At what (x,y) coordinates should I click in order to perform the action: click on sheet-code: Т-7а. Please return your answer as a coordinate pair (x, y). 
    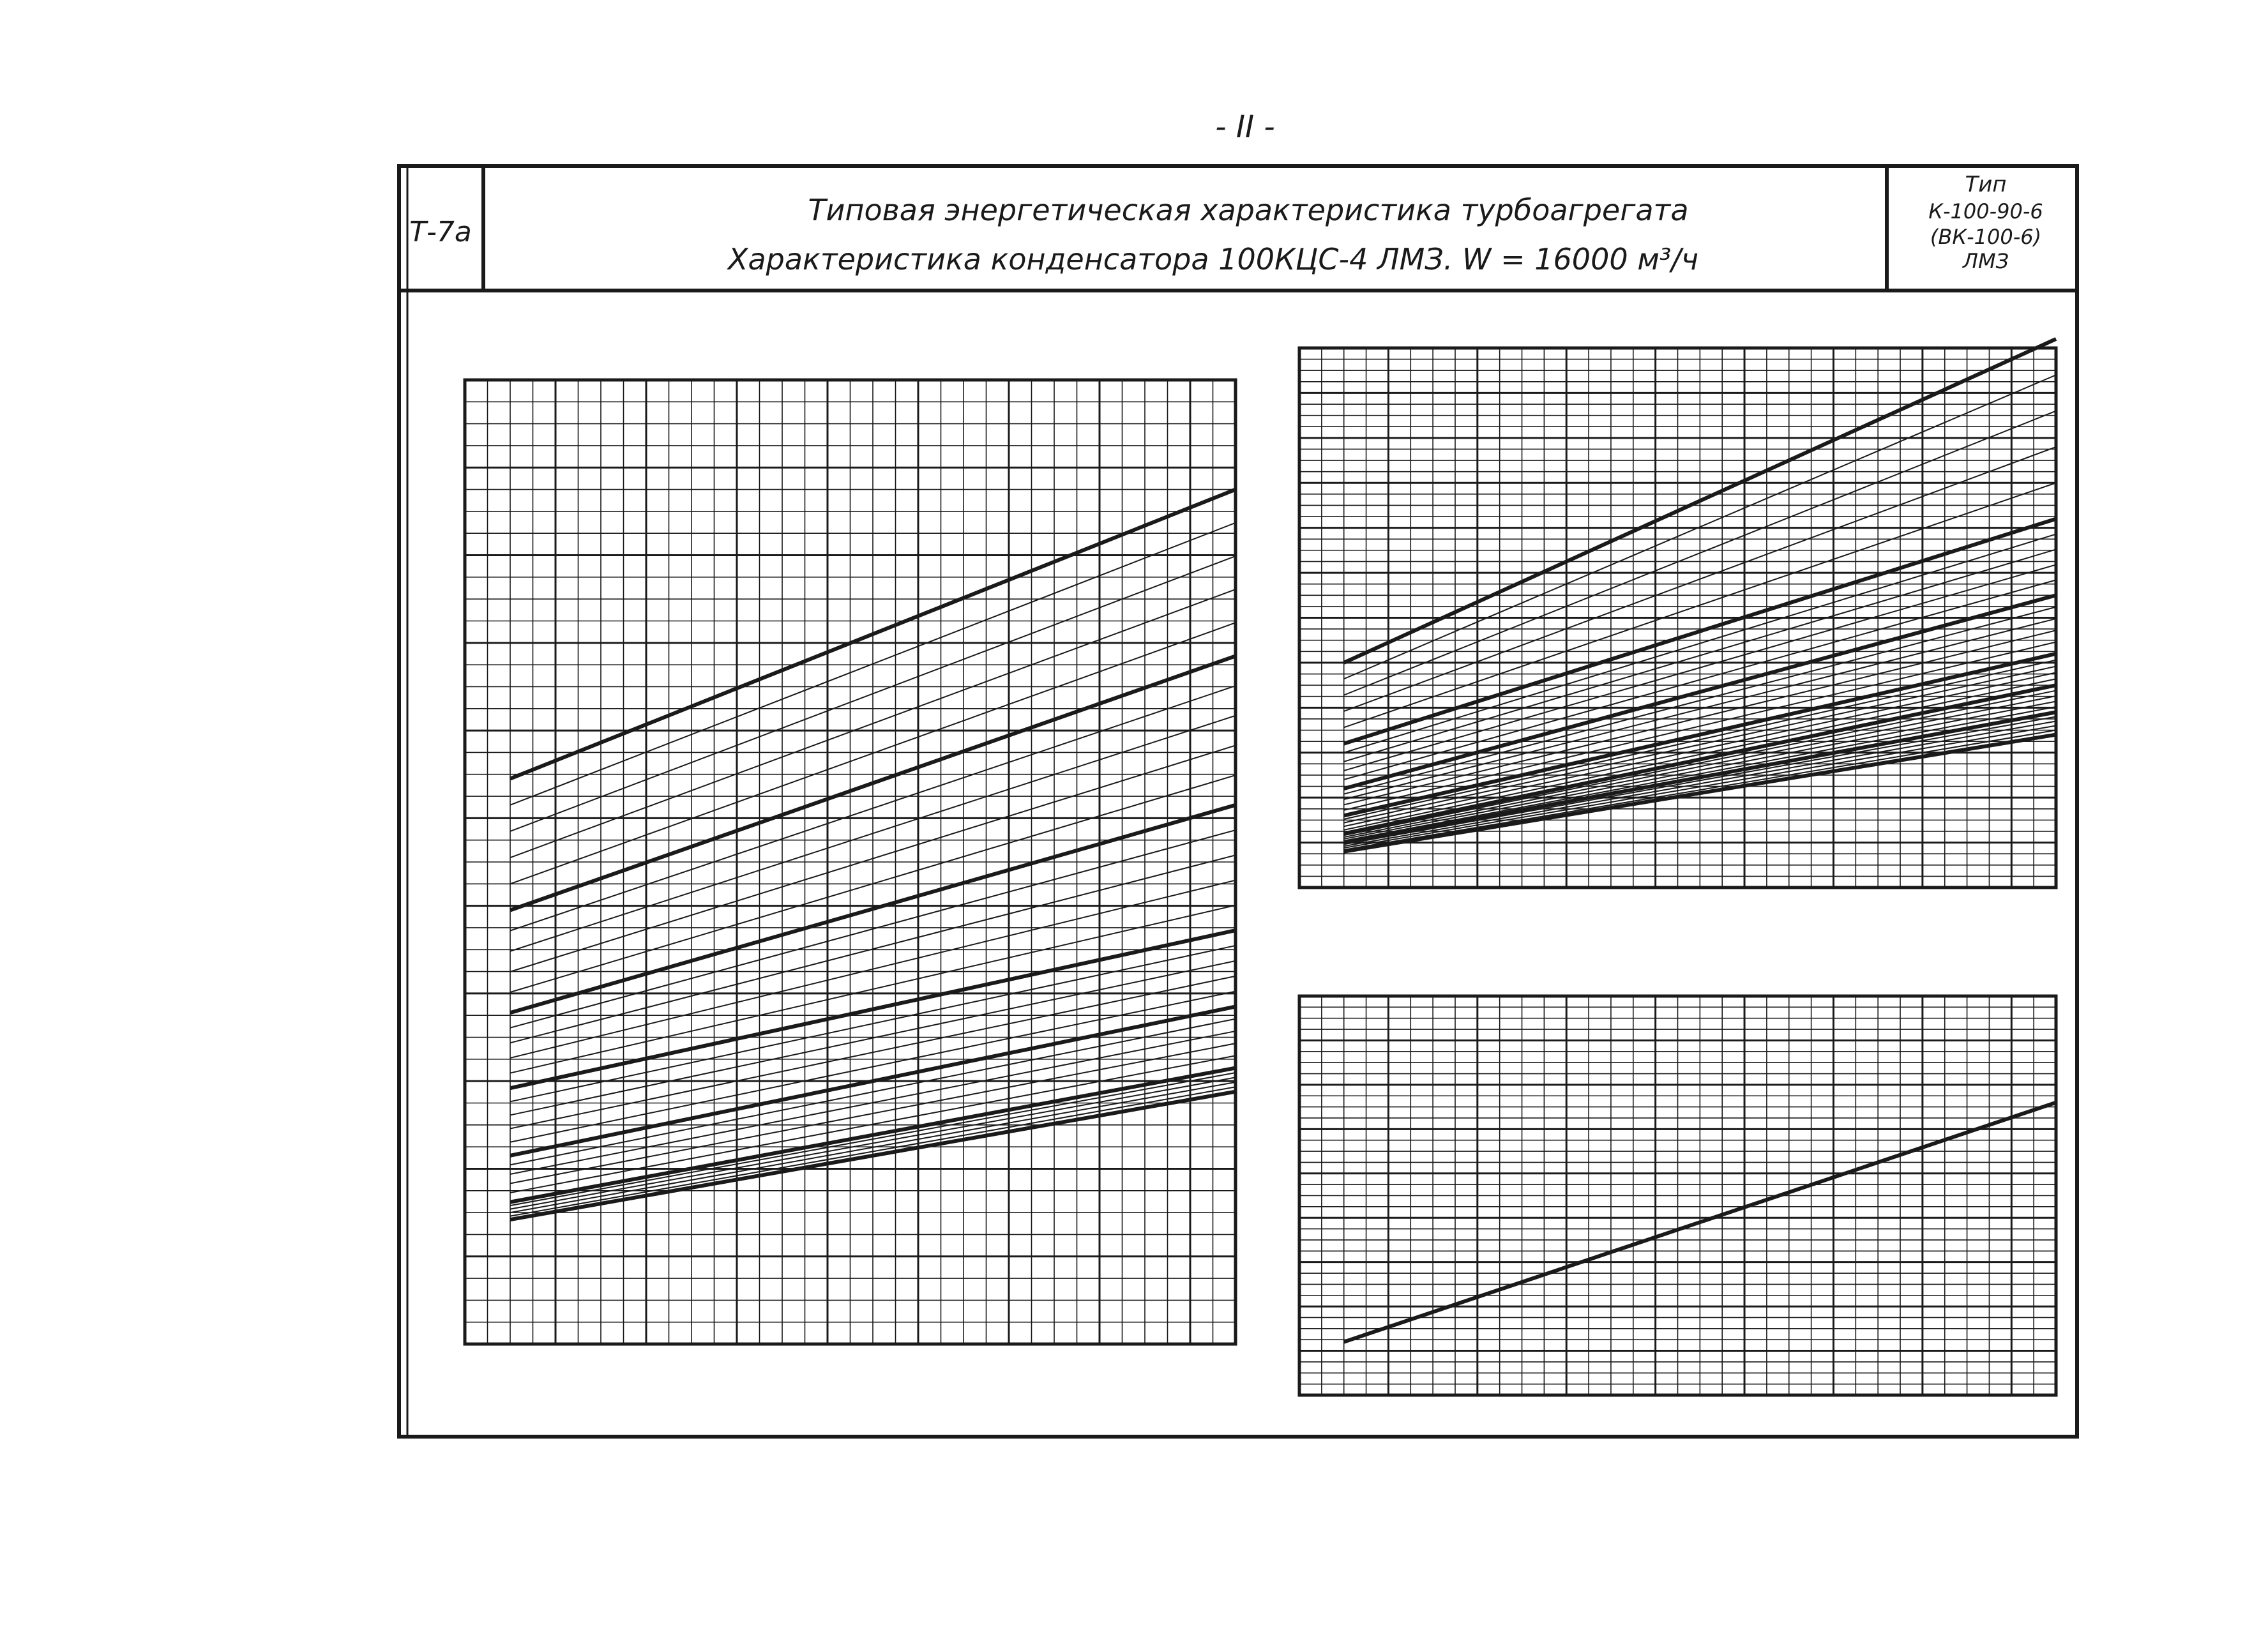
    Looking at the image, I should click on (440, 232).